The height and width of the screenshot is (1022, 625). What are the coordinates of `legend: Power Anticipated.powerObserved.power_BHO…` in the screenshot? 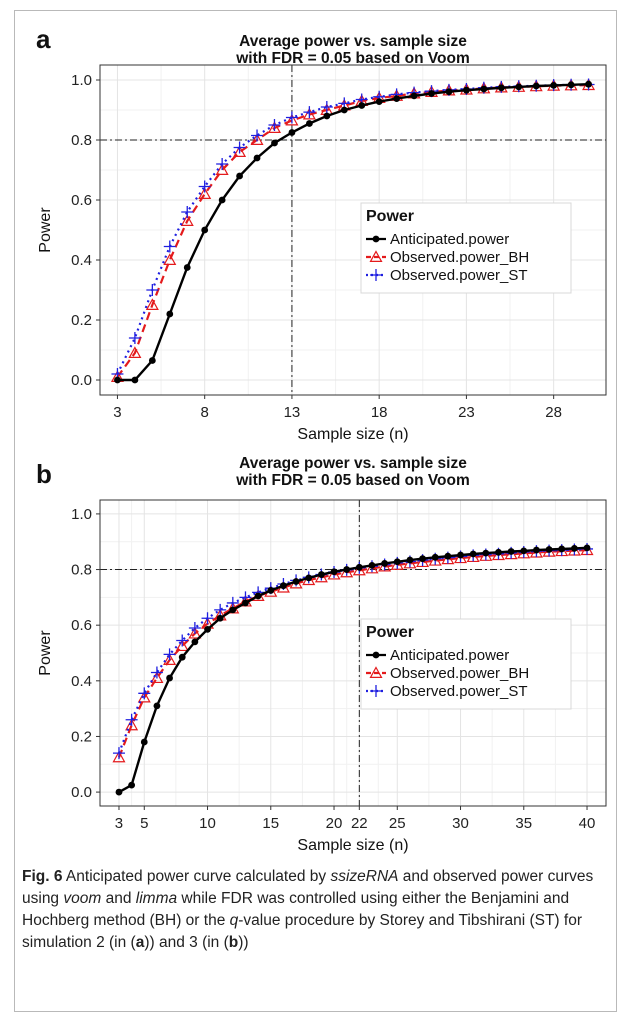 It's located at (466, 248).